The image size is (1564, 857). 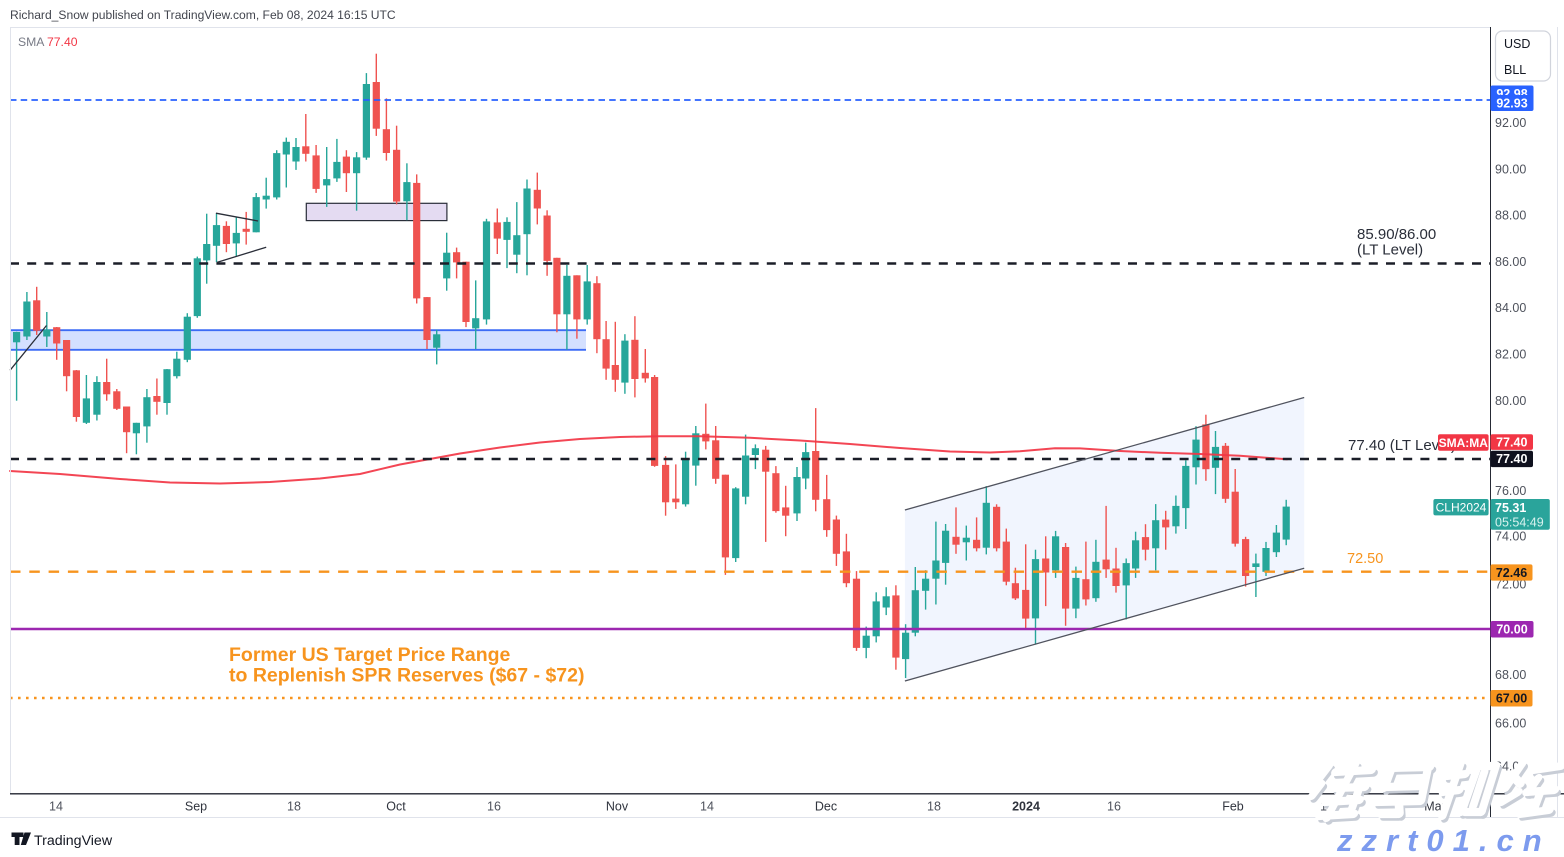 What do you see at coordinates (1511, 103) in the screenshot?
I see `svg-text: 92.93` at bounding box center [1511, 103].